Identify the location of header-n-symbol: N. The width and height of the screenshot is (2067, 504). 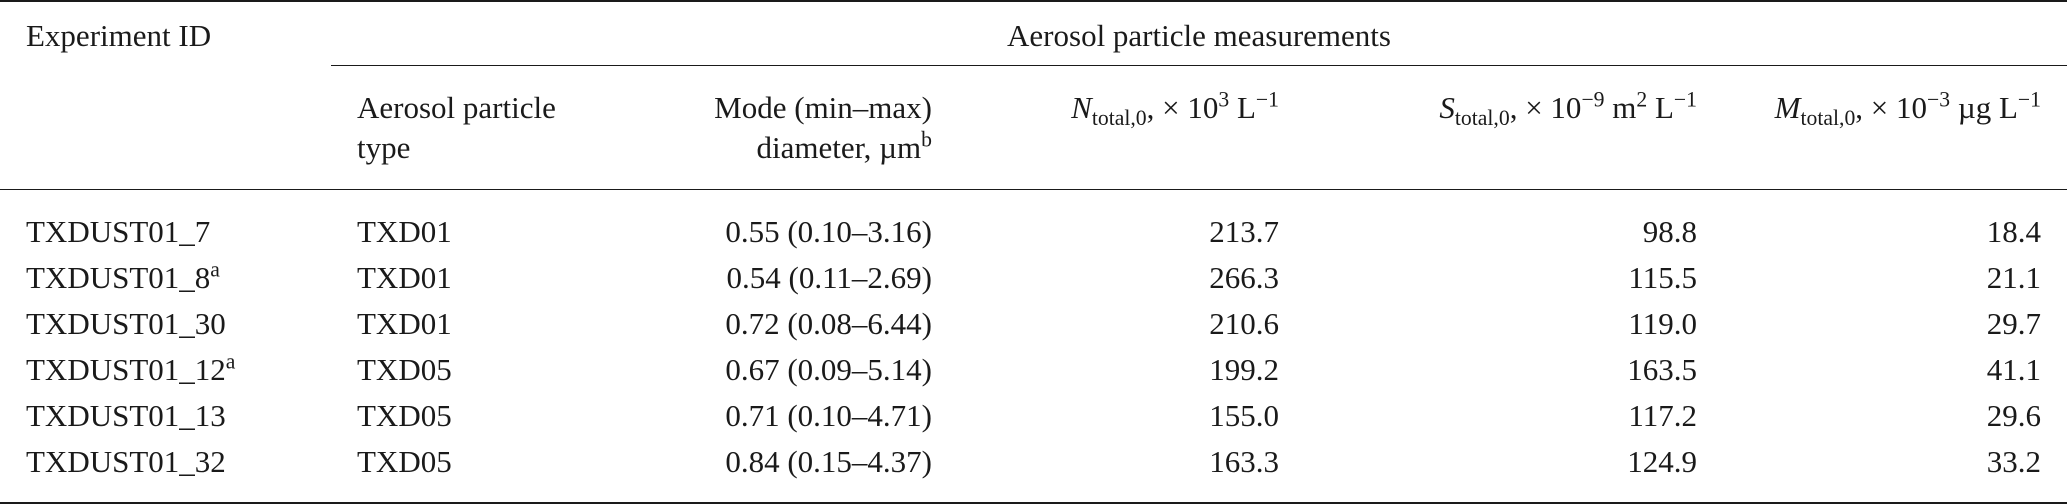
(1081, 107).